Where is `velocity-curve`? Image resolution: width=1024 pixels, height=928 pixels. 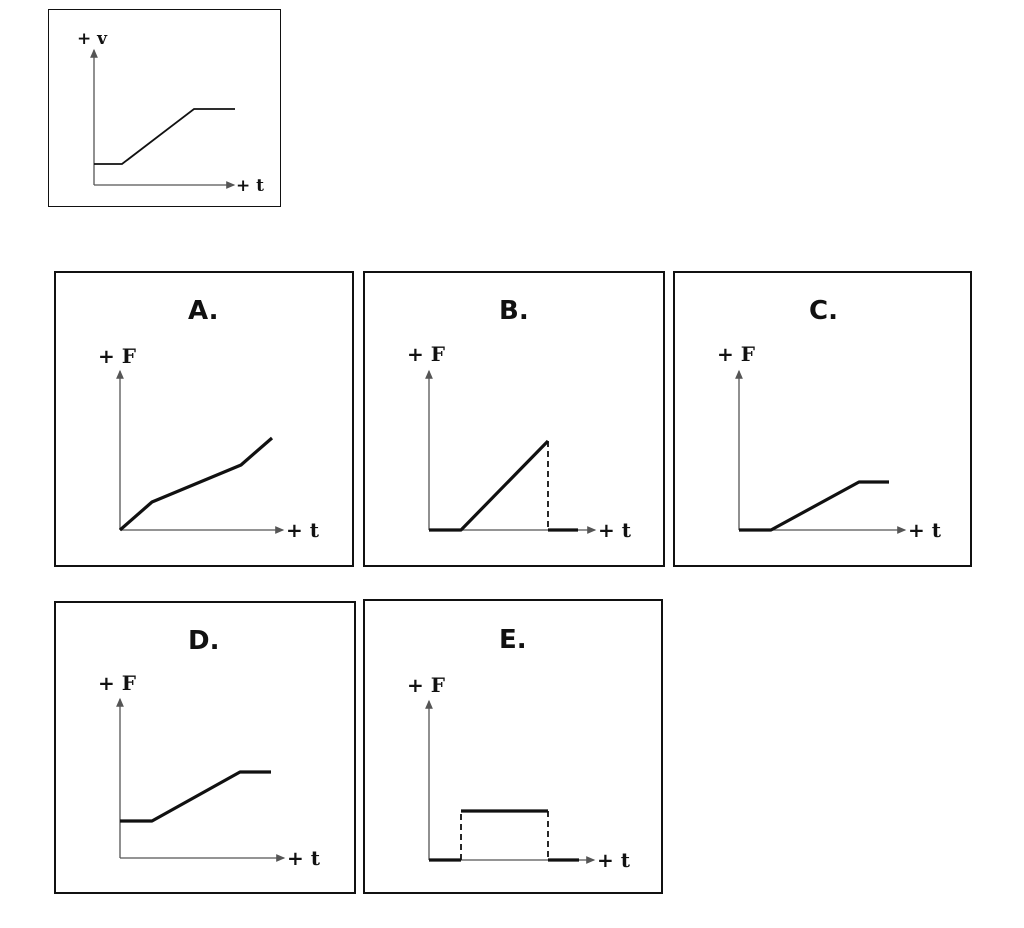
velocity-curve is located at coordinates (164, 136).